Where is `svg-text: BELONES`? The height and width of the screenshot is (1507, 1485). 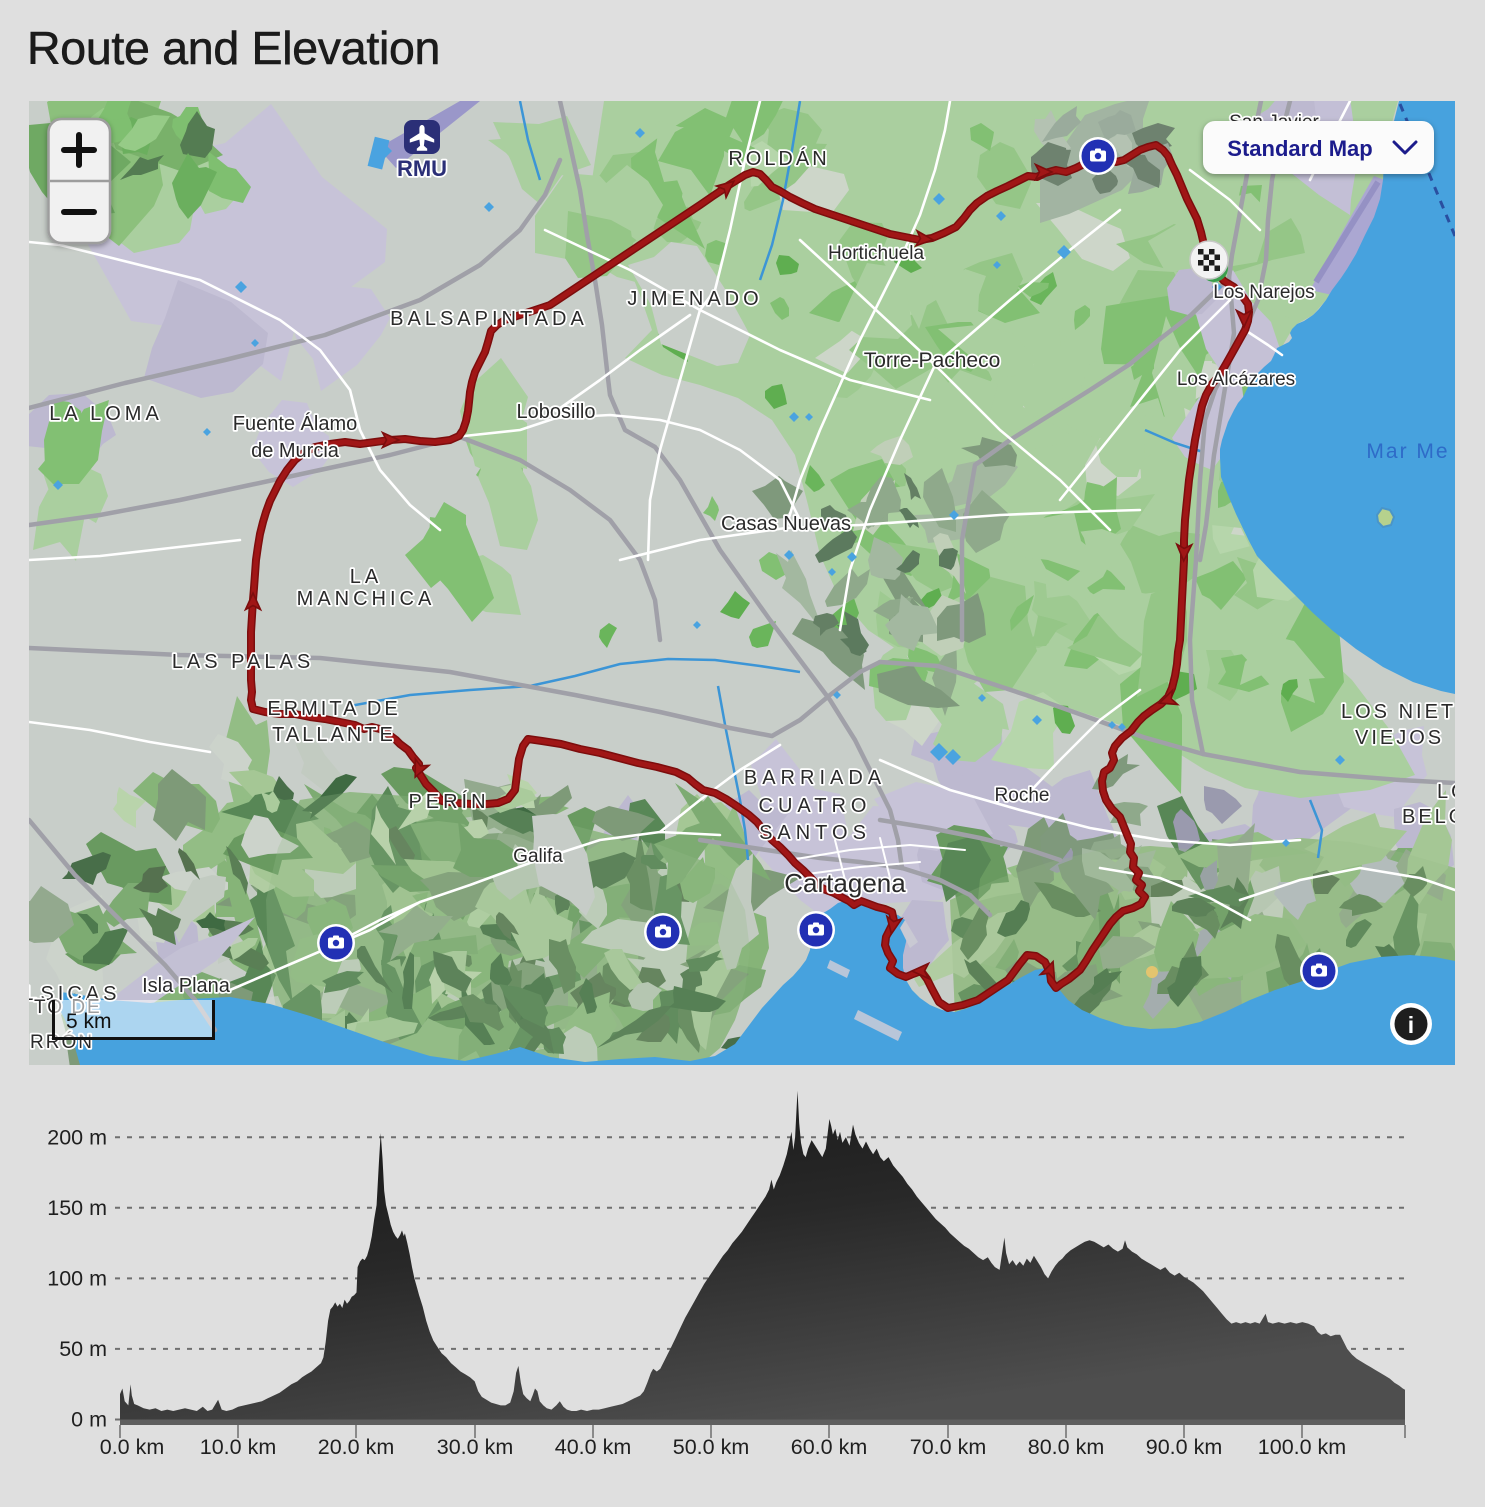 svg-text: BELONES is located at coordinates (1428, 817).